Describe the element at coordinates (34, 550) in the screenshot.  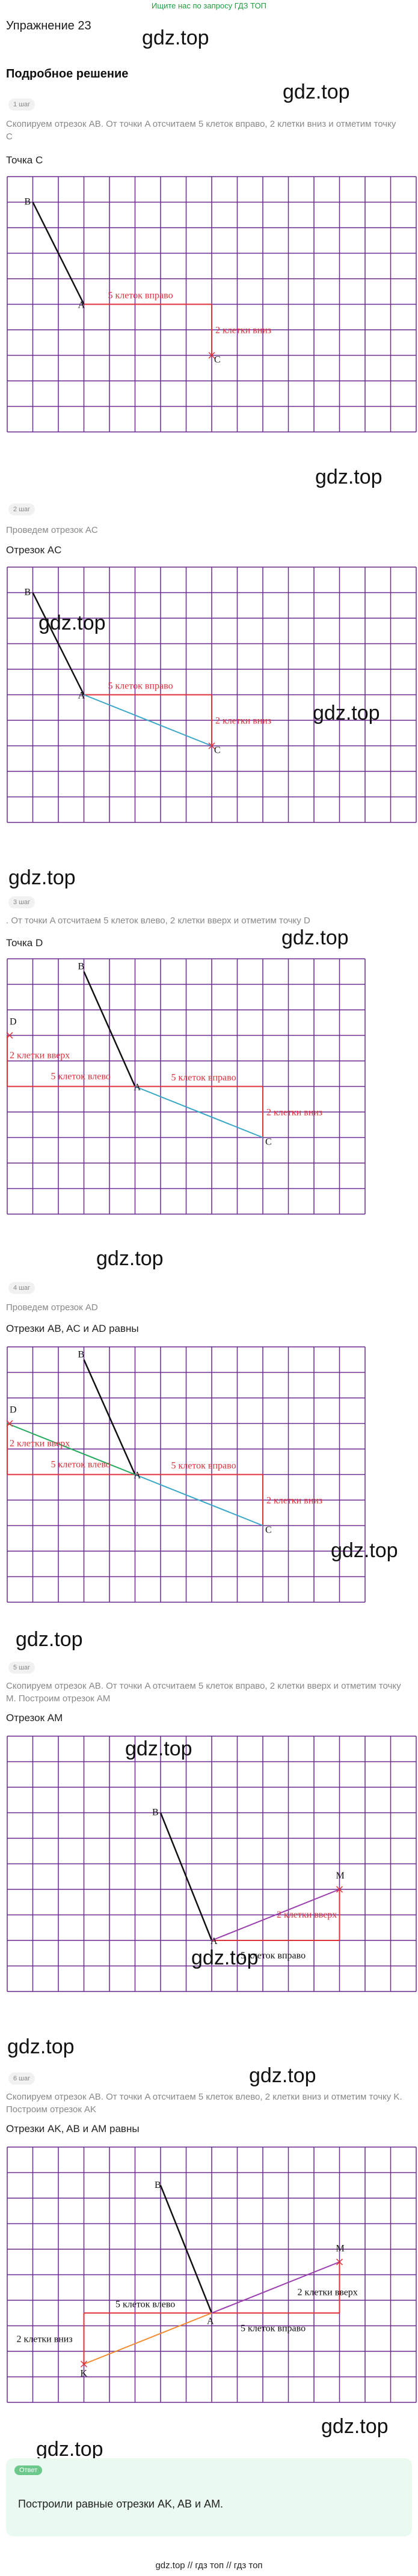
I see `step-caption: Отрезок AC` at that location.